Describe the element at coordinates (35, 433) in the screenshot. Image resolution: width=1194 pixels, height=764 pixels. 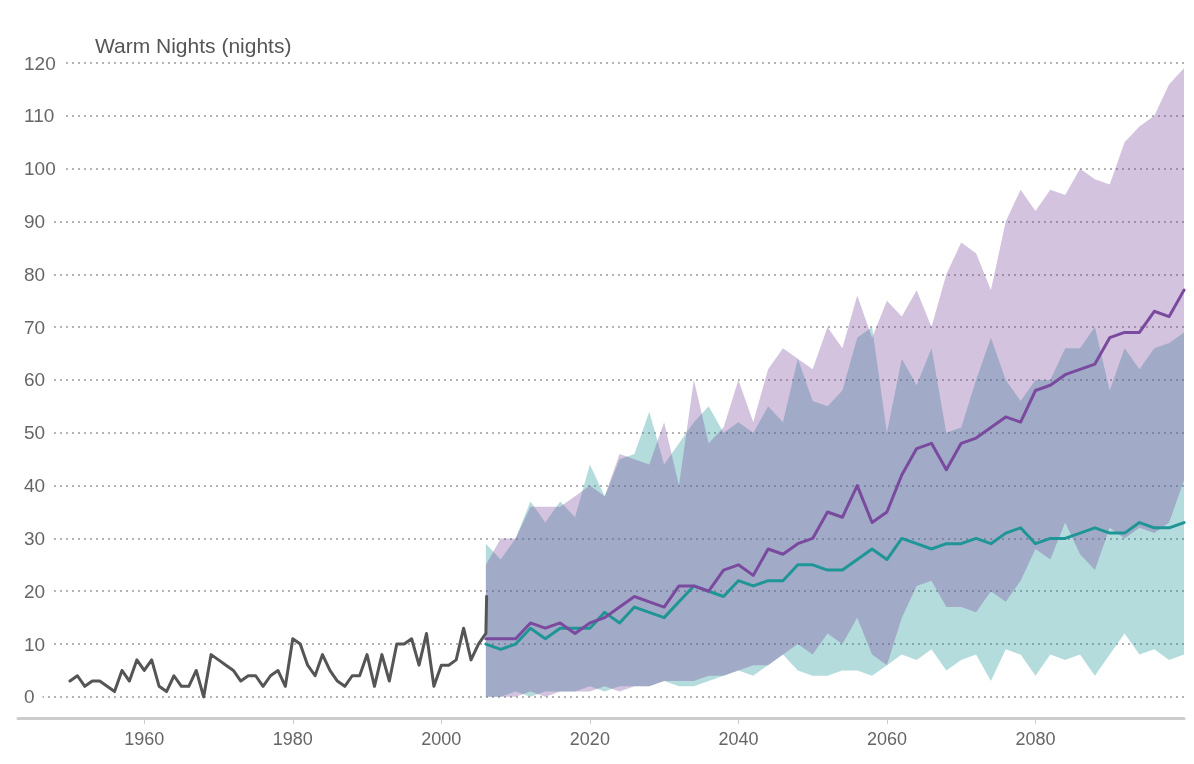
I see `y-tick-label: 50` at that location.